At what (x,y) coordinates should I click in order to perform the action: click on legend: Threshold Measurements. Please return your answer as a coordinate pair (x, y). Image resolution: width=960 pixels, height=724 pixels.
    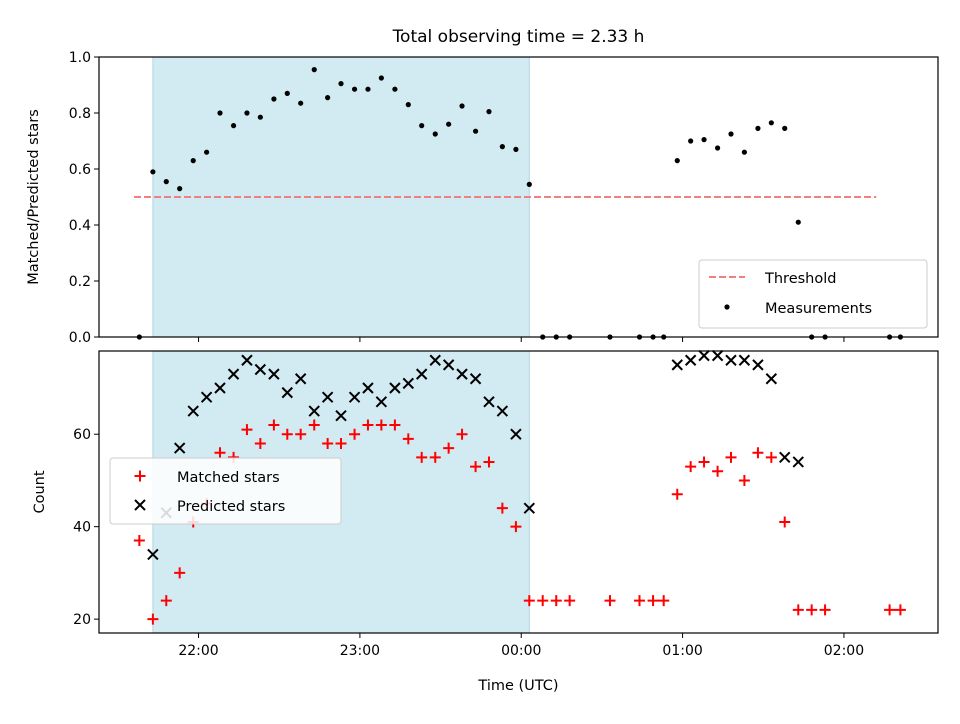
    Looking at the image, I should click on (813, 294).